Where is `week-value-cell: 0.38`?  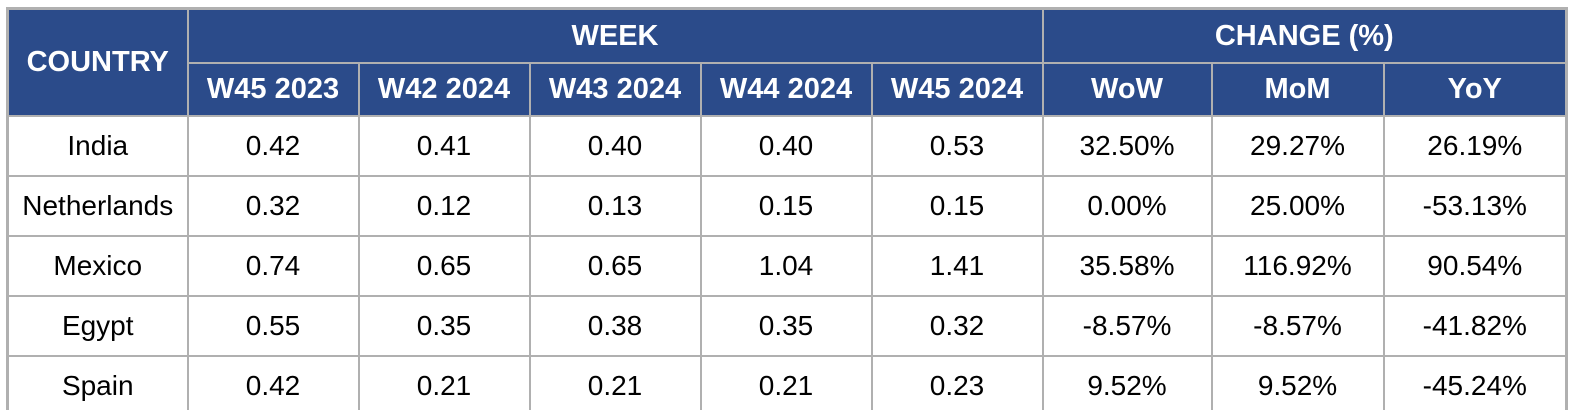 week-value-cell: 0.38 is located at coordinates (615, 326).